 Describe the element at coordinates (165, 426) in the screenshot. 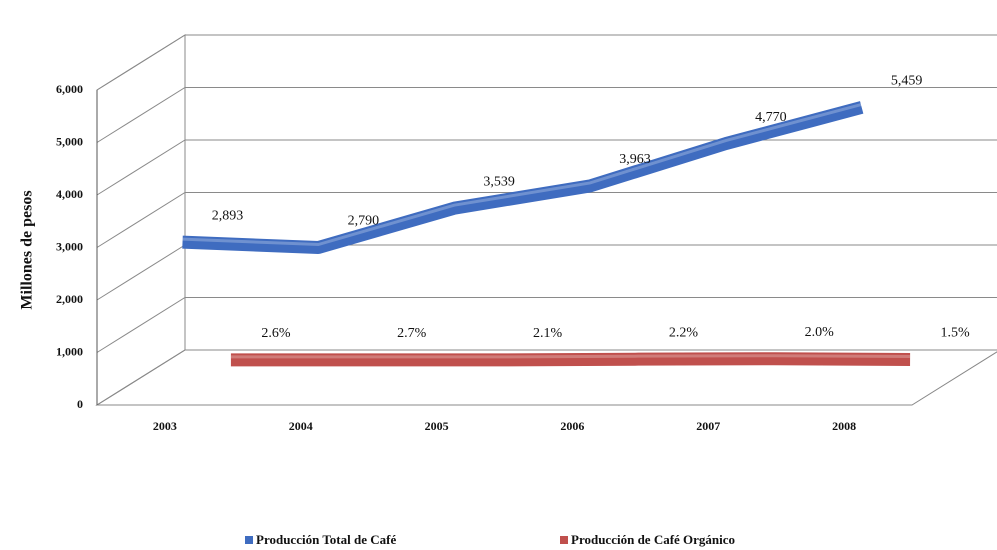

I see `x-tick-label: 2003` at that location.